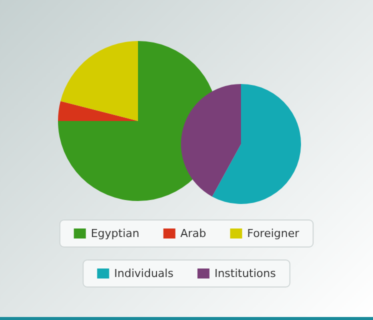 The height and width of the screenshot is (320, 373). Describe the element at coordinates (273, 233) in the screenshot. I see `legend-label: Foreigner` at that location.